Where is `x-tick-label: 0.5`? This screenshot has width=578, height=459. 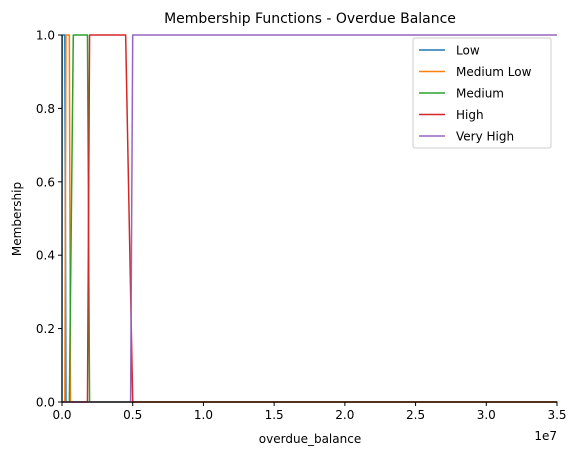 x-tick-label: 0.5 is located at coordinates (132, 415).